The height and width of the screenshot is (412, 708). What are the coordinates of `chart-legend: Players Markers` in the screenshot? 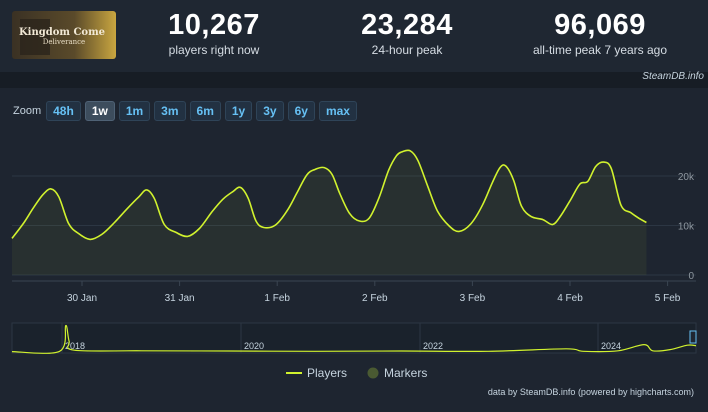 It's located at (366, 373).